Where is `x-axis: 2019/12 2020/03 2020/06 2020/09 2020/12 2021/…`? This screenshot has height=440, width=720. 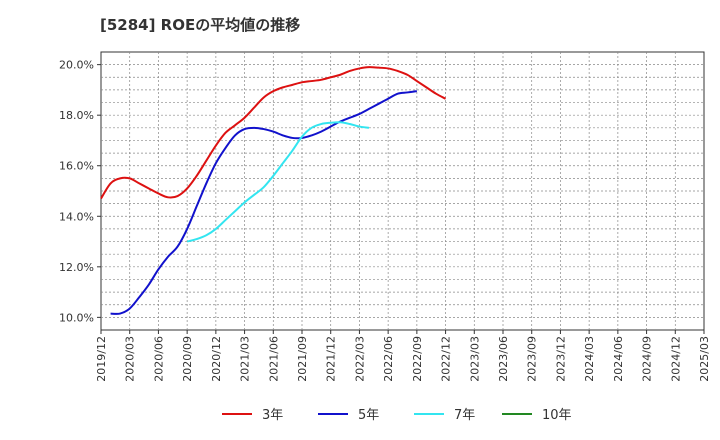
x-axis: 2019/12 2020/03 2020/06 2020/09 2020/12 2021/… is located at coordinates (403, 356).